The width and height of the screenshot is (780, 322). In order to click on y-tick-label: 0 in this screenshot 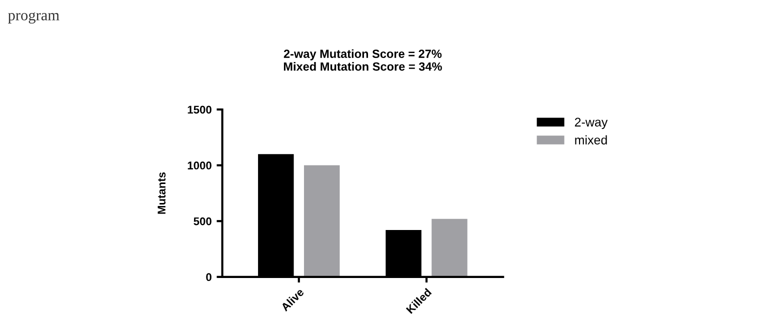, I will do `click(209, 277)`.